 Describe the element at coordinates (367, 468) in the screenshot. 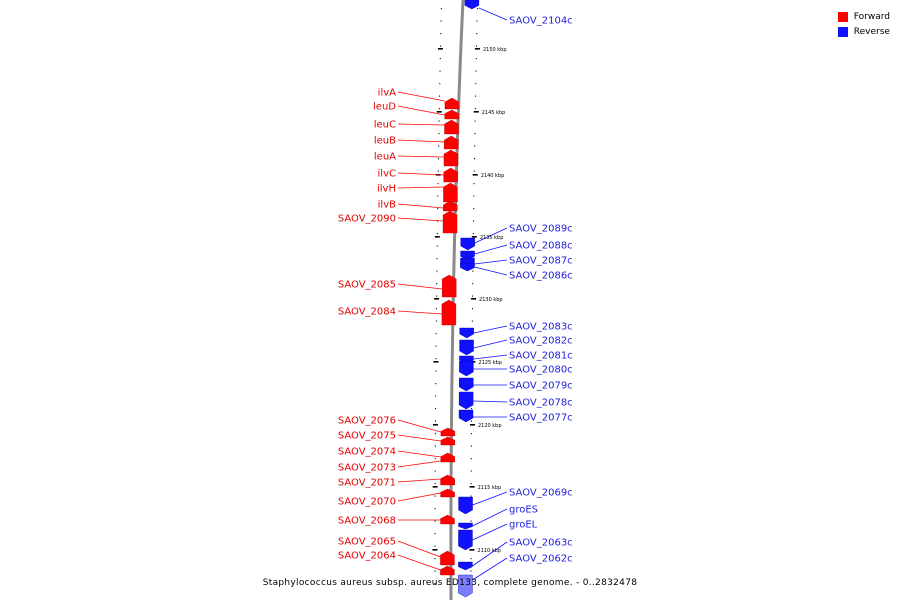

I see `forward-gene-label: SAOV_2073` at that location.